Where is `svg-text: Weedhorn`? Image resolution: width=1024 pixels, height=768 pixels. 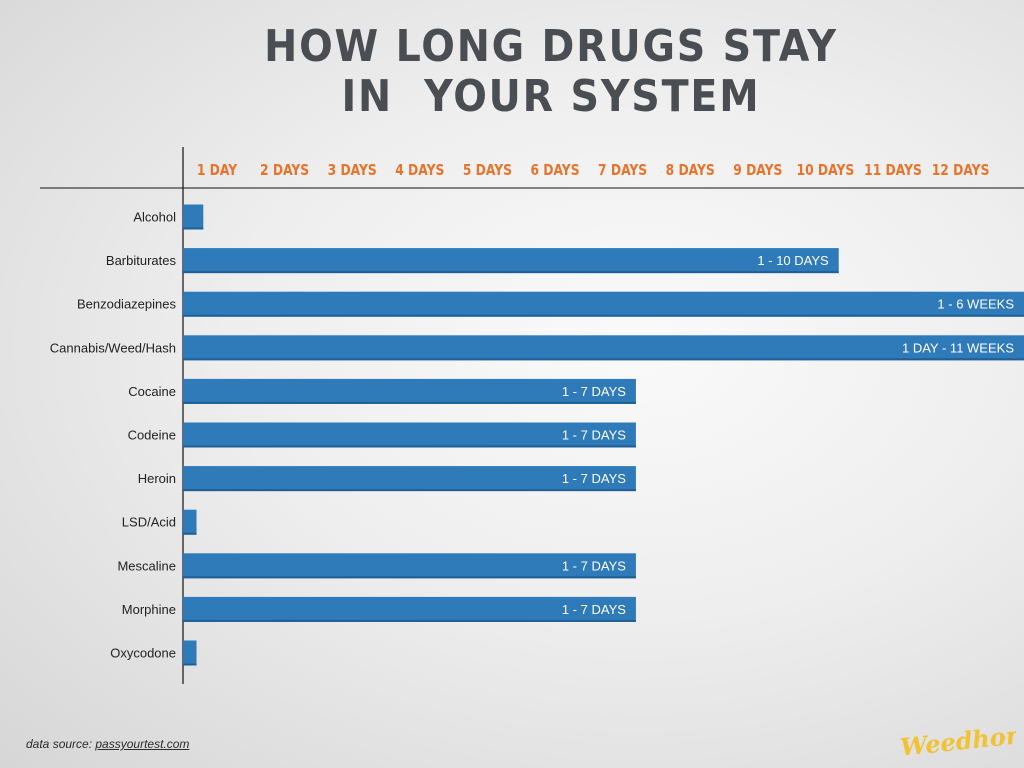
svg-text: Weedhorn is located at coordinates (957, 741).